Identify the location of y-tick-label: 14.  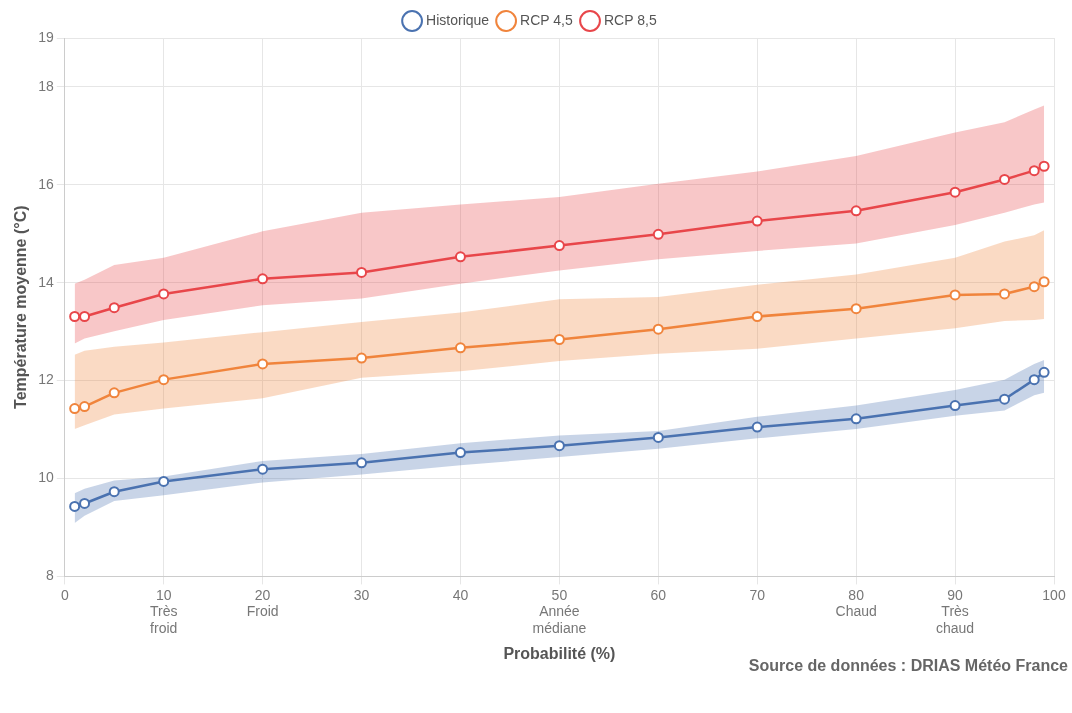
(46, 281).